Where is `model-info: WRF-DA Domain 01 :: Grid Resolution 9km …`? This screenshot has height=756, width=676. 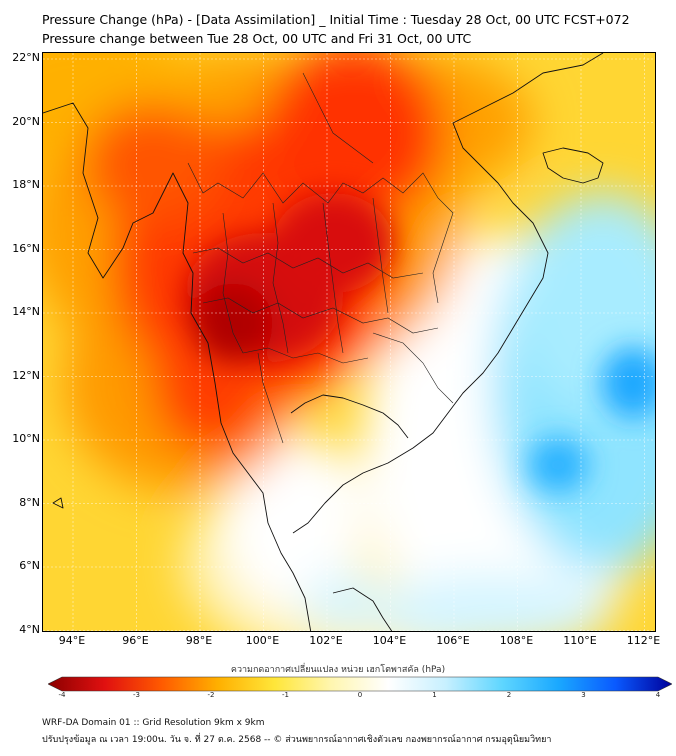 model-info: WRF-DA Domain 01 :: Grid Resolution 9km … is located at coordinates (153, 723).